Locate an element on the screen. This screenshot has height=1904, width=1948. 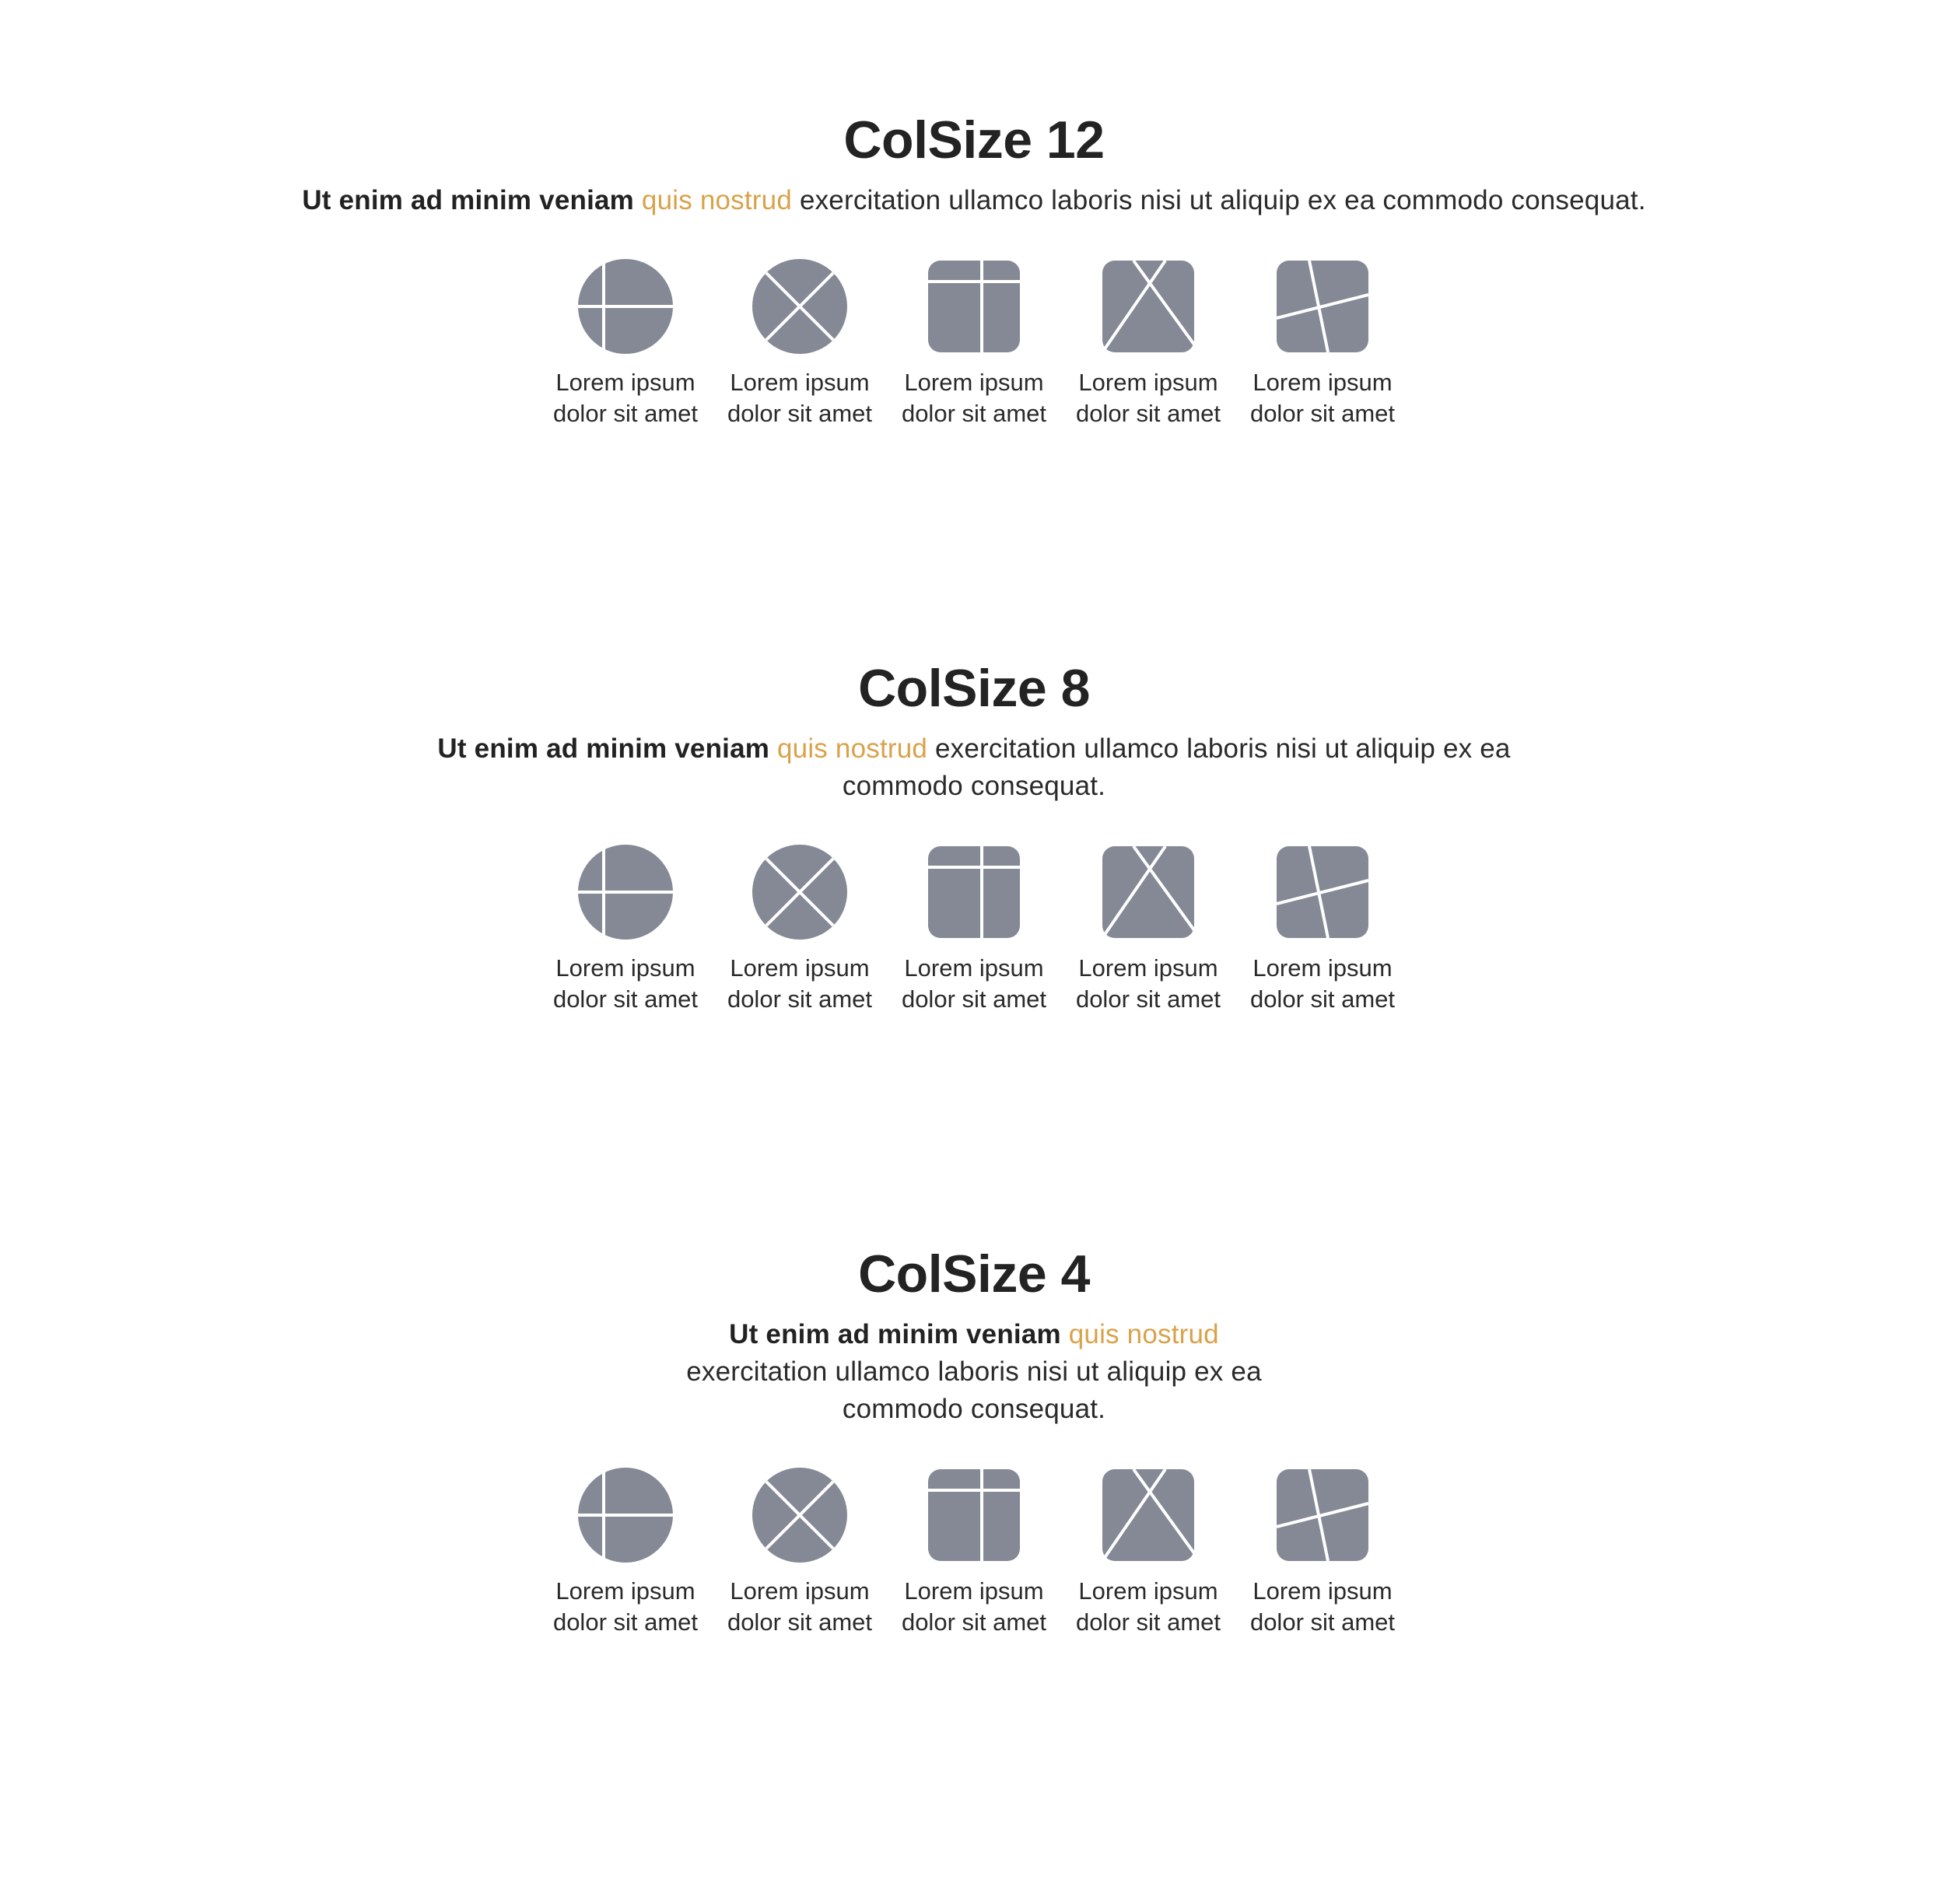
section-title: ColSize 4 is located at coordinates (974, 1274).